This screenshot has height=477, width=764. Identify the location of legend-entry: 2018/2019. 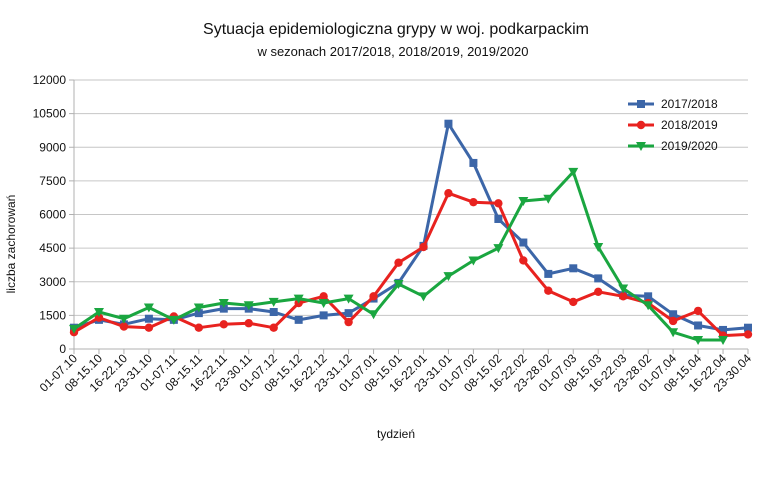
(673, 125).